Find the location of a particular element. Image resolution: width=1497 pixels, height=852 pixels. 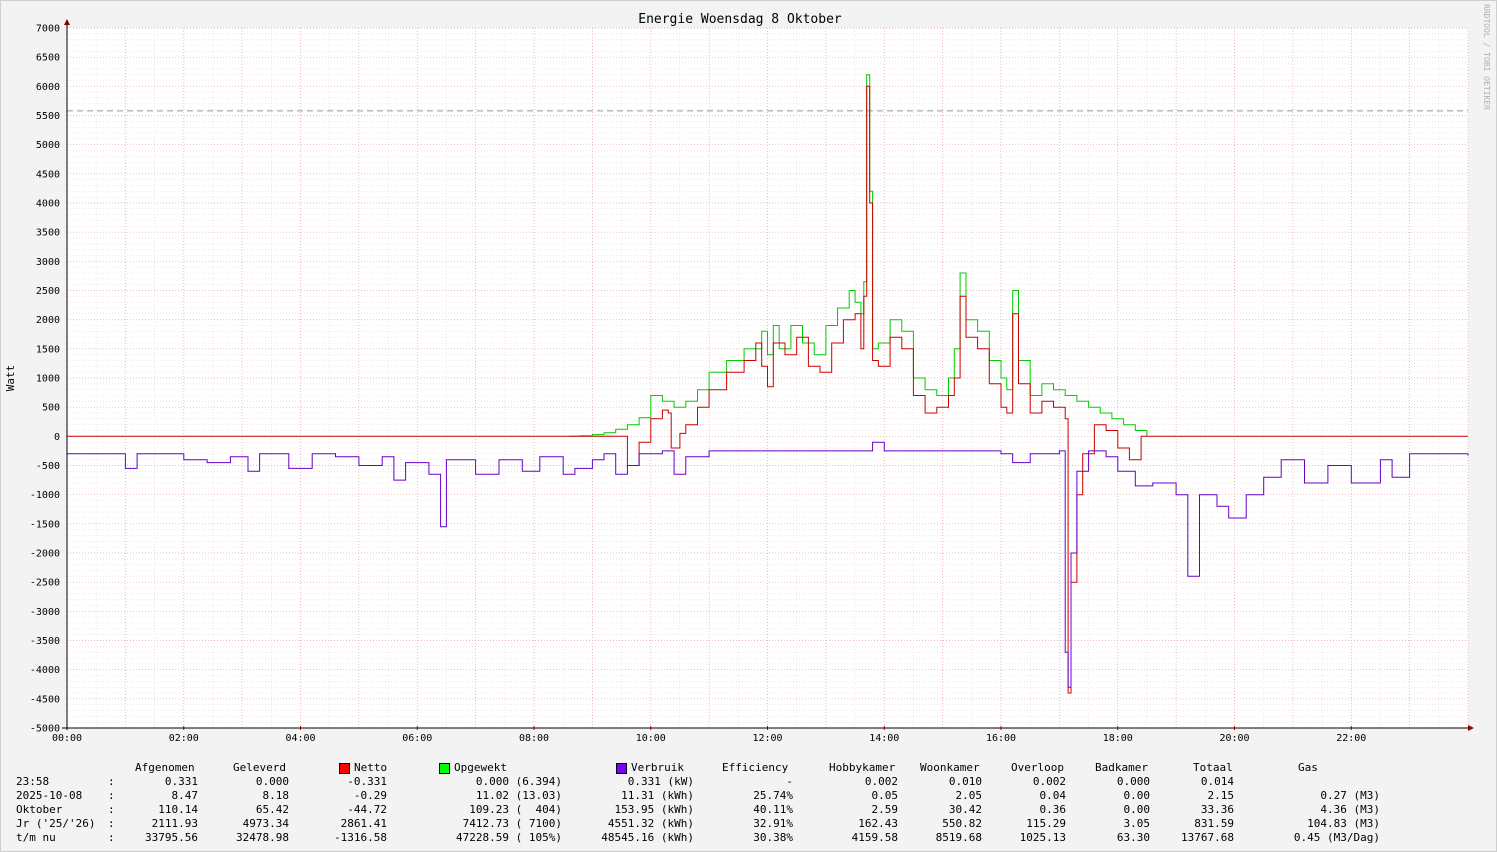

stats-cell-geleverd: 4973.34 is located at coordinates (265, 823).